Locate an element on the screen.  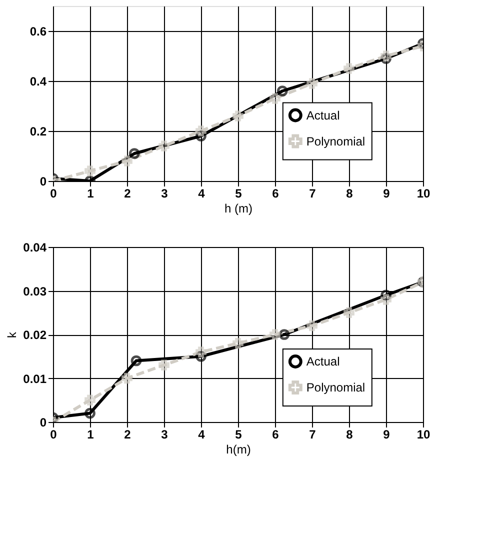
y-tick-label: 0.2 is located at coordinates (38, 131).